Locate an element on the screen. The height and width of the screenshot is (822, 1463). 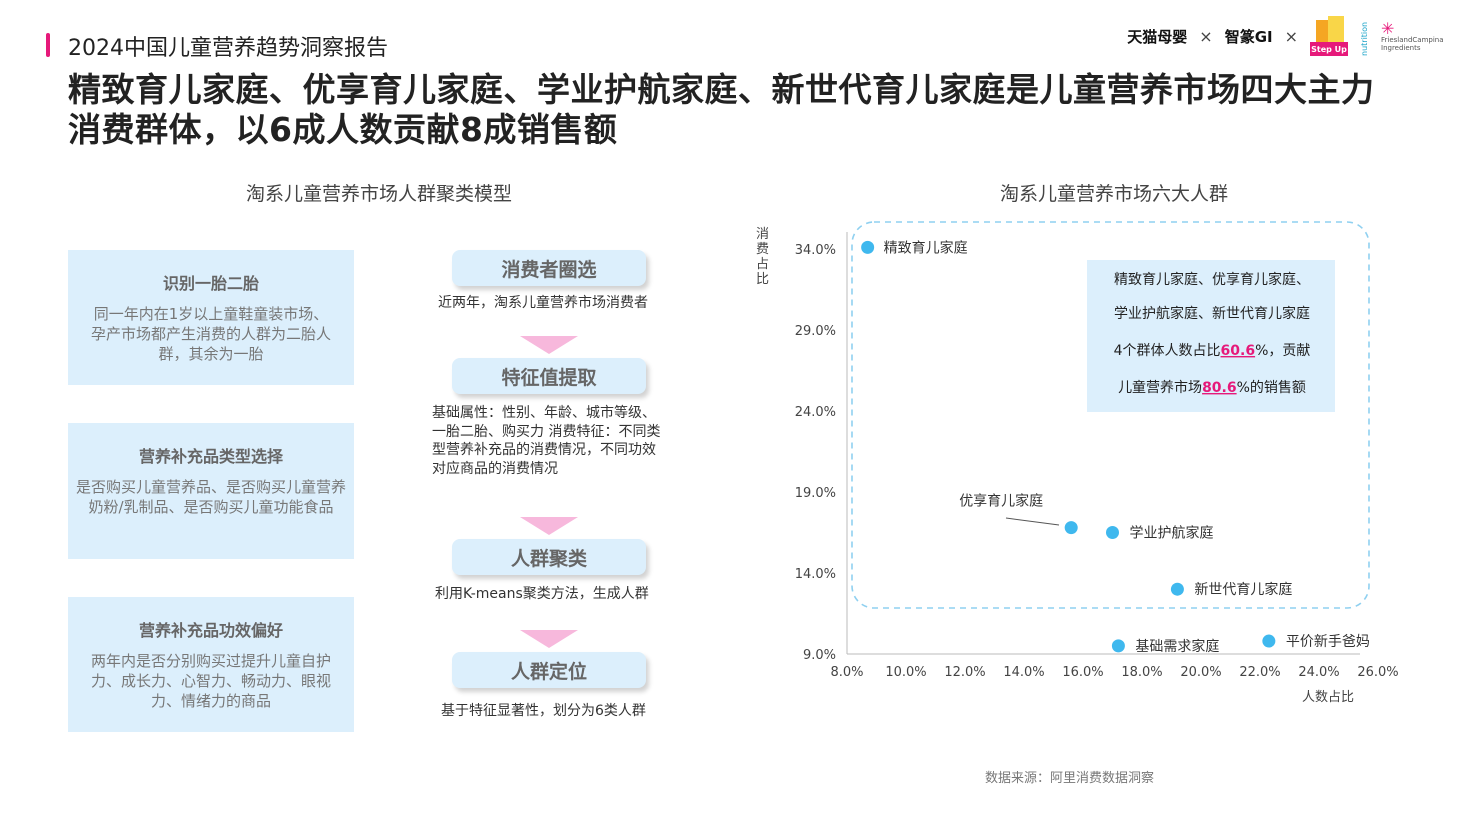
chart-title: 淘系儿童营养市场六大人群 is located at coordinates (1114, 194).